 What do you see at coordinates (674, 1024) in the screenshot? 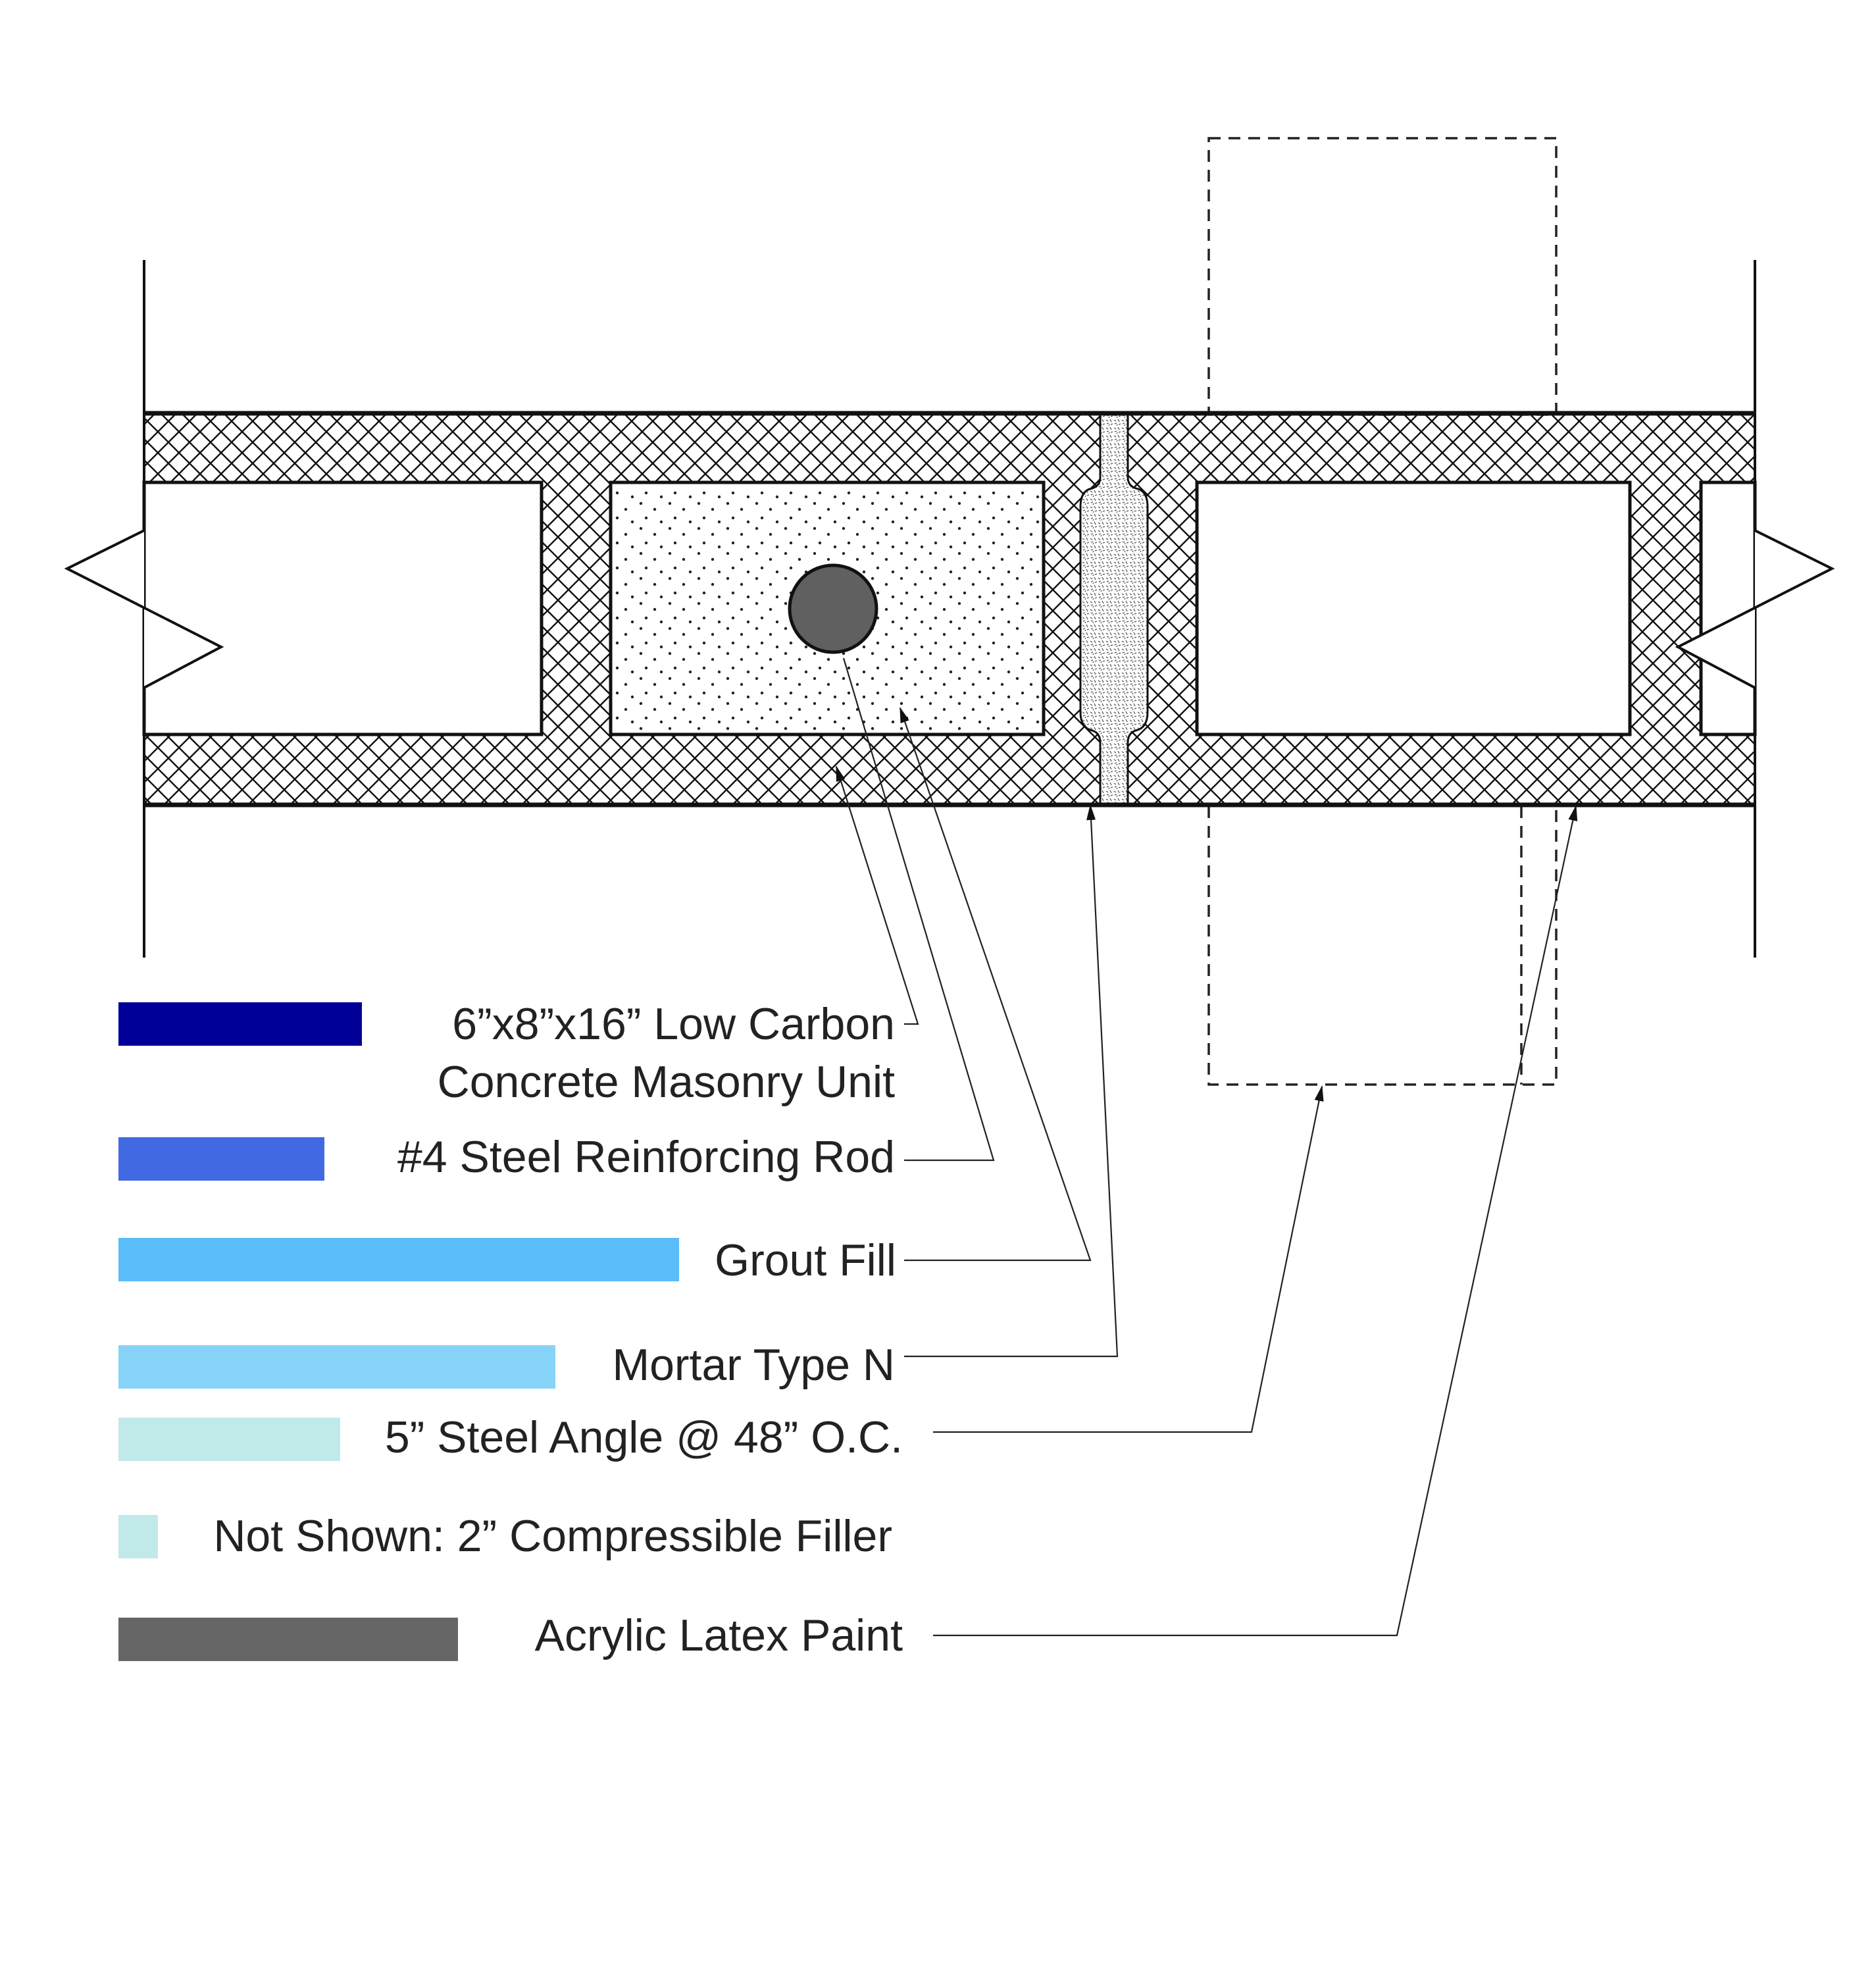
I see `cmu-label-line1: 6”x8”x16” Low Carbon` at bounding box center [674, 1024].